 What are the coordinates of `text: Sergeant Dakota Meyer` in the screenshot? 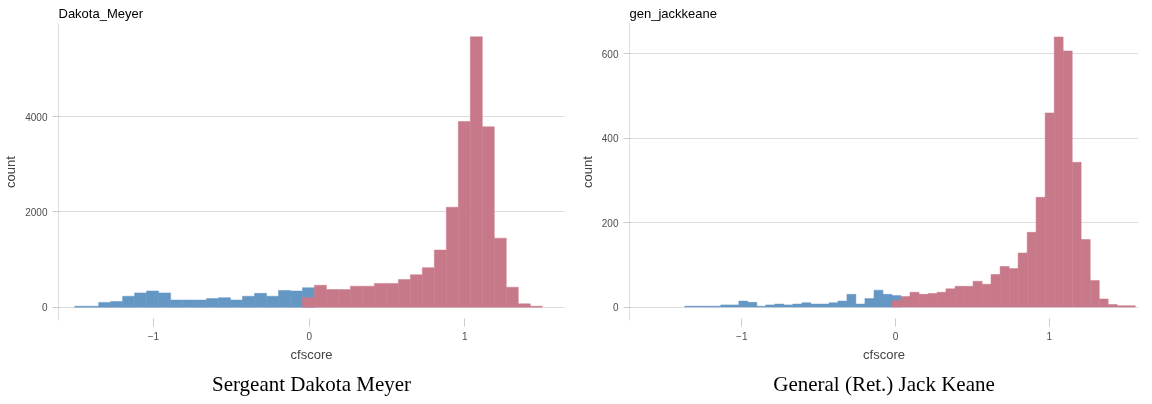 It's located at (311, 383).